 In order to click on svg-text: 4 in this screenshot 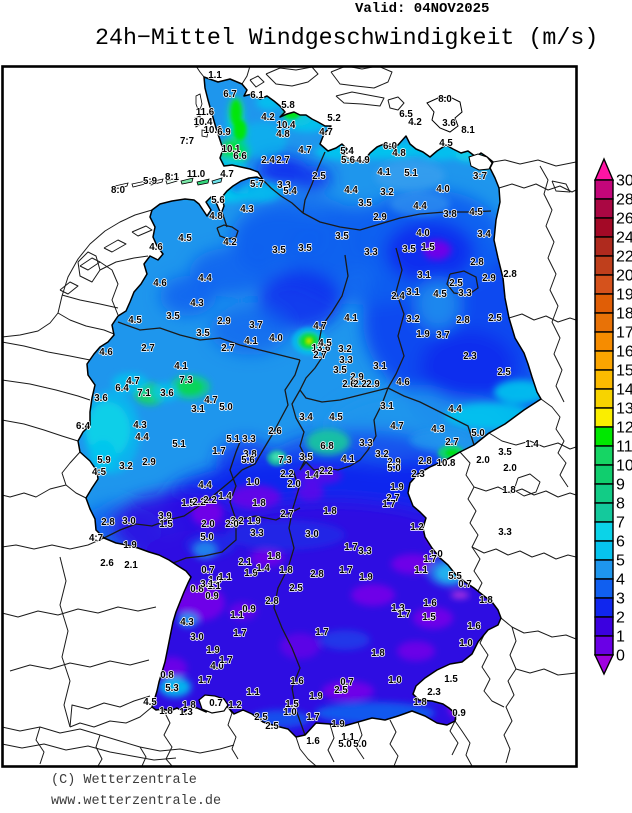, I will do `click(620, 580)`.